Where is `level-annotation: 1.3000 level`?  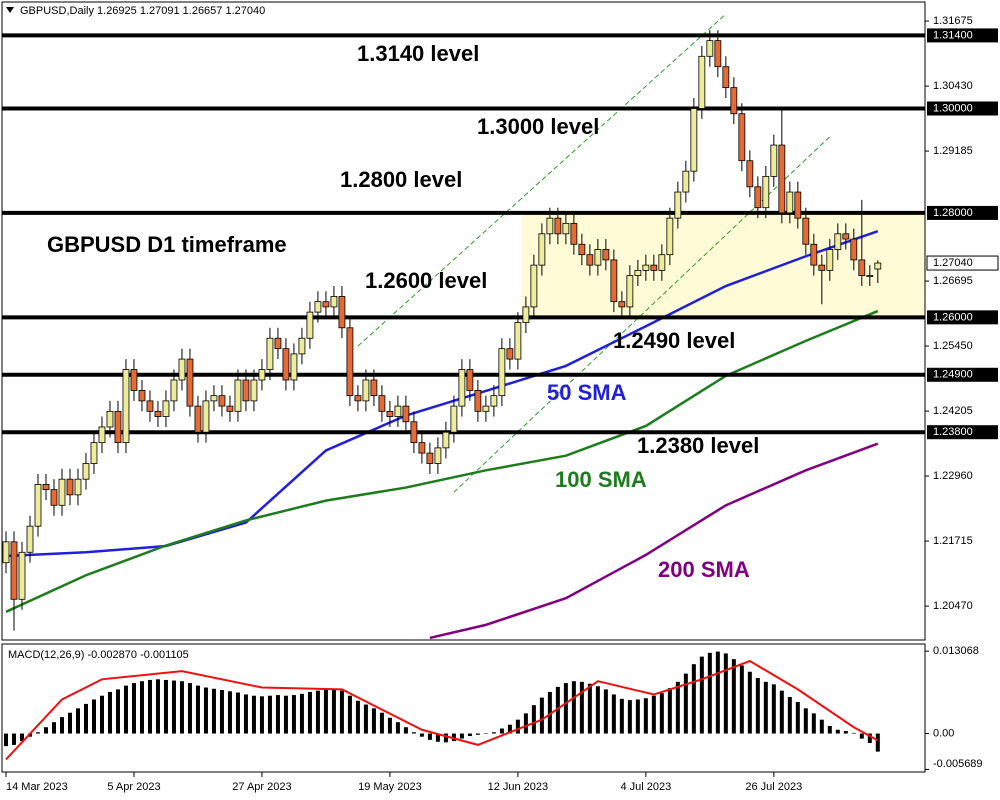 level-annotation: 1.3000 level is located at coordinates (538, 126).